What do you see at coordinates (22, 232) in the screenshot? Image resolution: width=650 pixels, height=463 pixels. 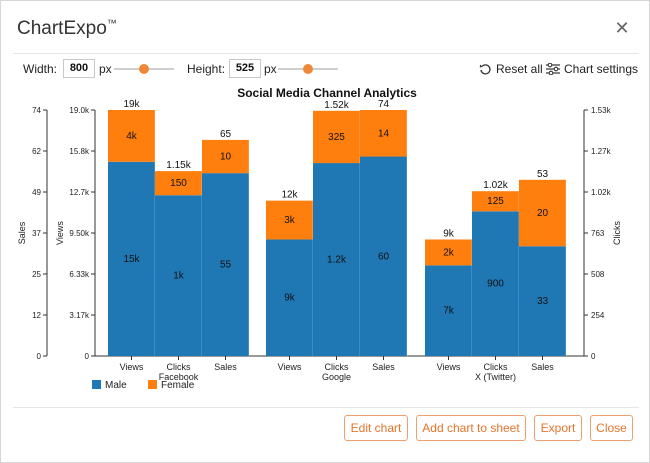 I see `sales-axis-label: Sales` at bounding box center [22, 232].